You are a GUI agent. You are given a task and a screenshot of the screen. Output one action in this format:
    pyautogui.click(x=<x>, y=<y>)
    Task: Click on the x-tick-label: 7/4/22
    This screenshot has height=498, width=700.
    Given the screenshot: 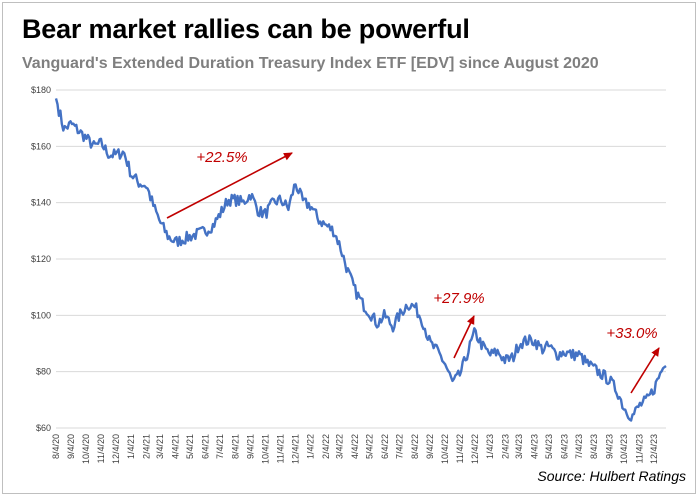 What is the action you would take?
    pyautogui.click(x=400, y=446)
    